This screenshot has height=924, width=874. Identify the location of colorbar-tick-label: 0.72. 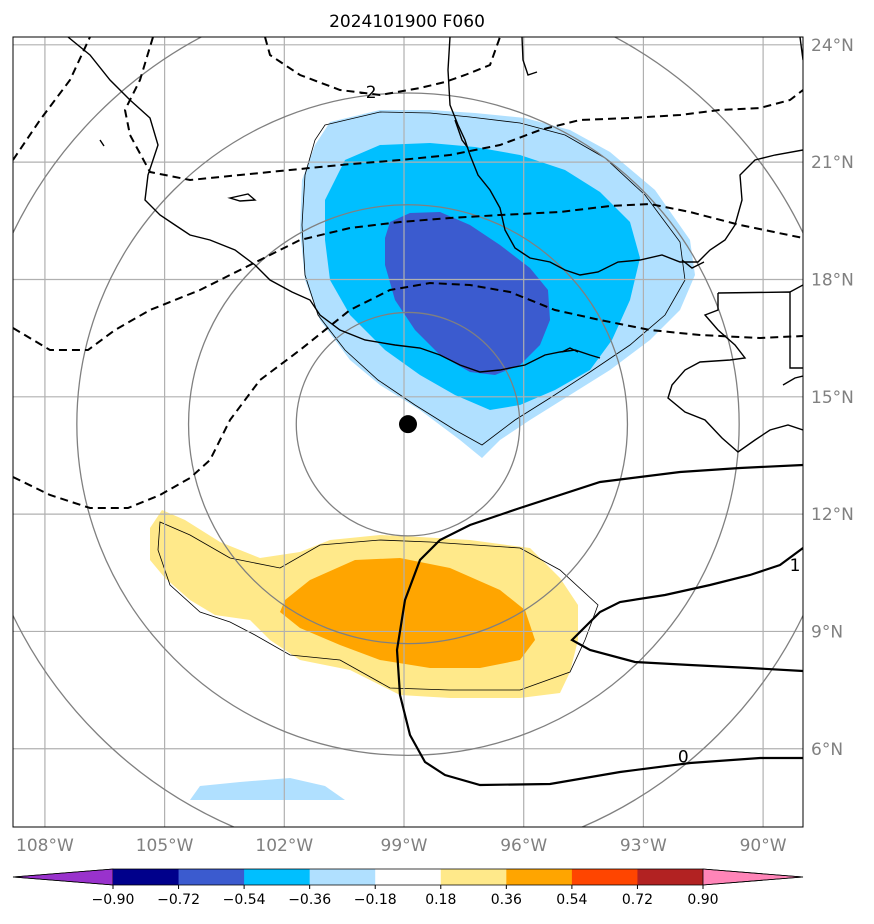
(637, 900).